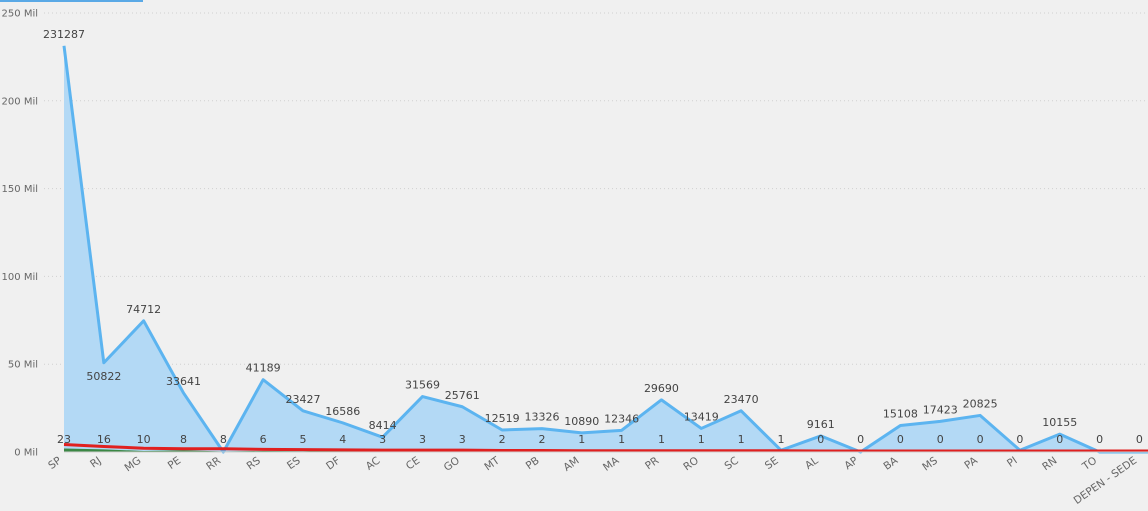 The height and width of the screenshot is (511, 1148). What do you see at coordinates (302, 439) in the screenshot?
I see `series-2-data-label: 5` at bounding box center [302, 439].